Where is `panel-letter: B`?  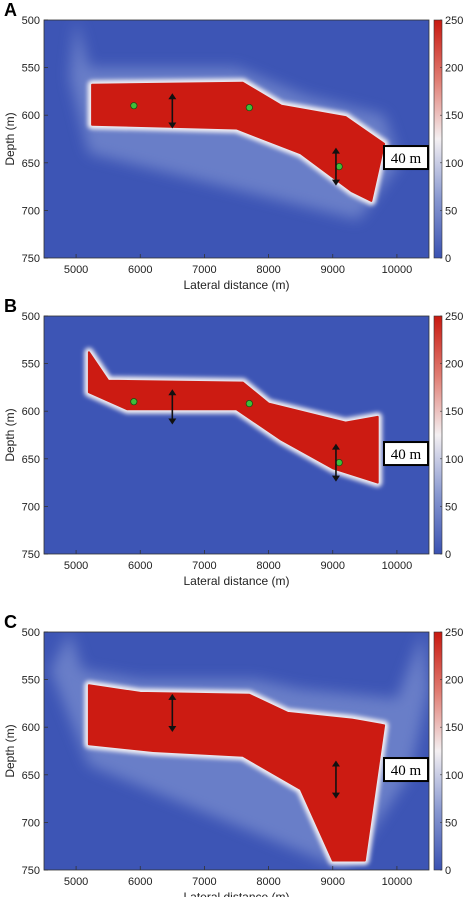 panel-letter: B is located at coordinates (10, 306).